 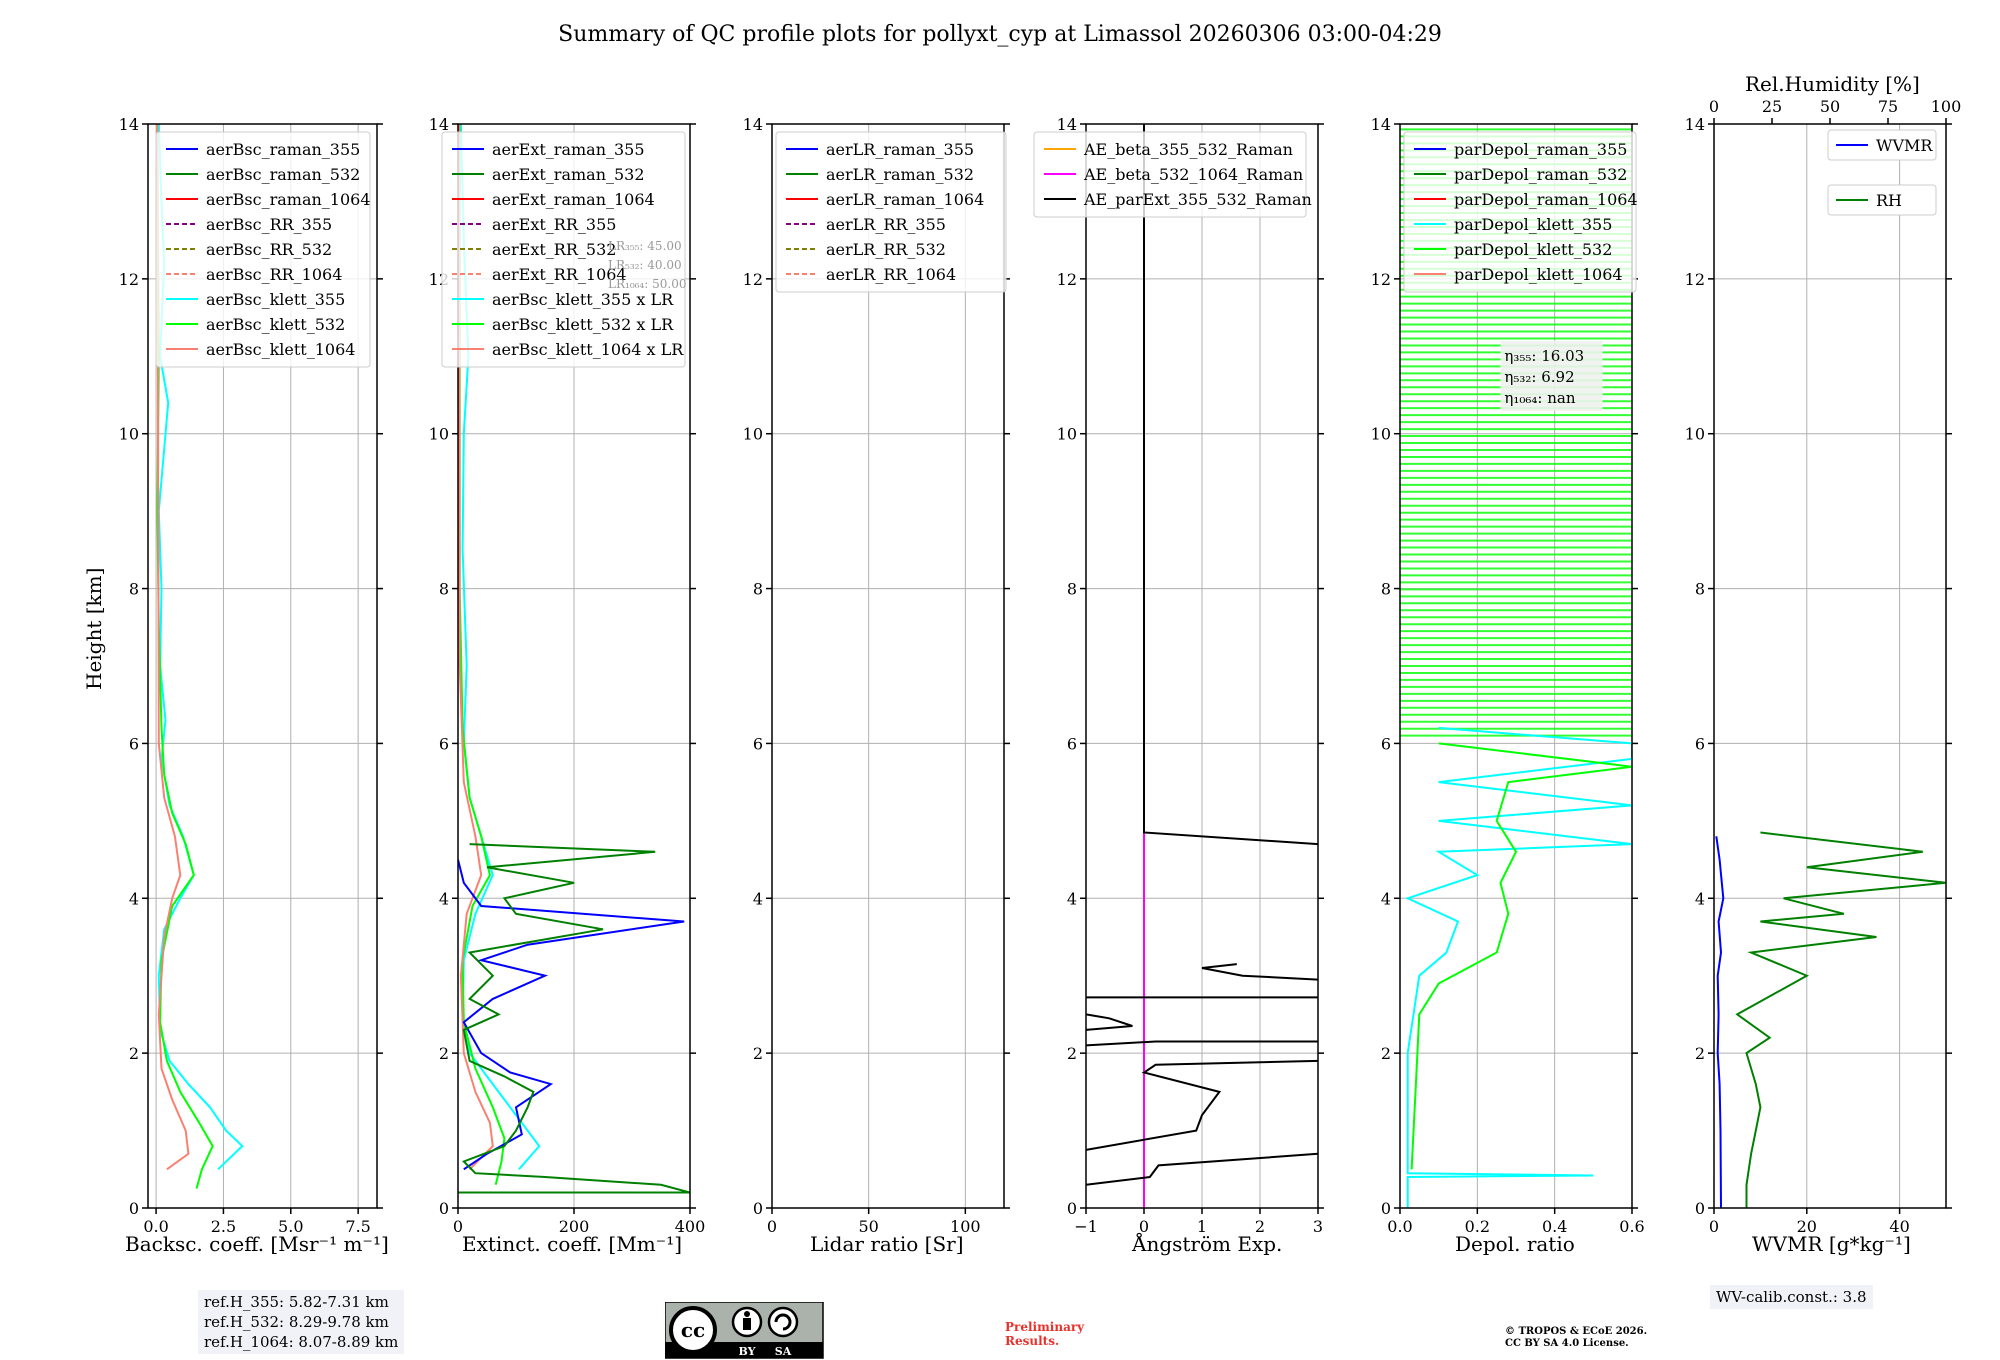 What do you see at coordinates (275, 324) in the screenshot?
I see `legend-label: aerBsc_klett_532` at bounding box center [275, 324].